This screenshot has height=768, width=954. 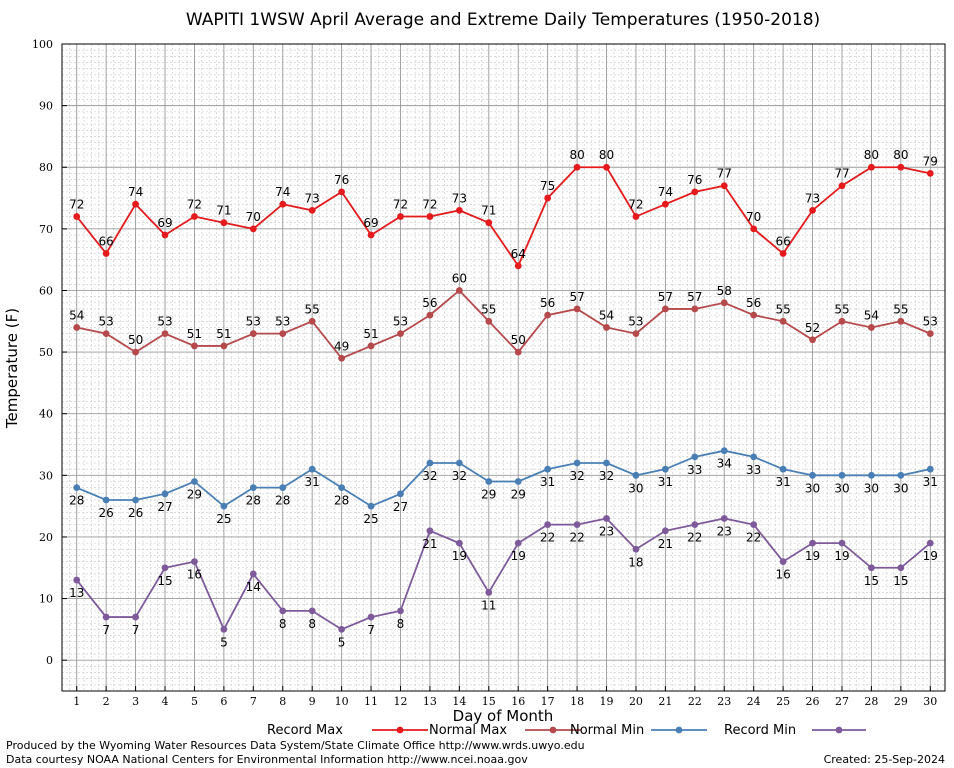 I want to click on data-label-record-max: 71, so click(x=223, y=211).